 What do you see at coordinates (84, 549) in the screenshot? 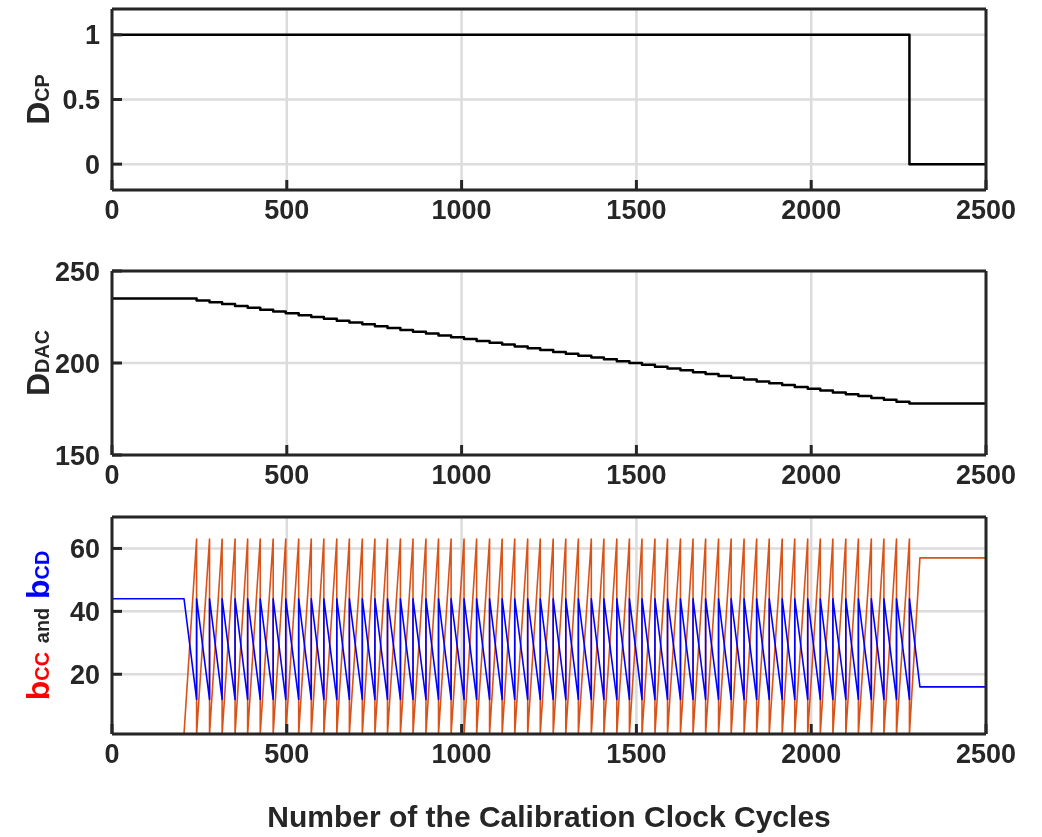
I see `y-tick-label: 60` at bounding box center [84, 549].